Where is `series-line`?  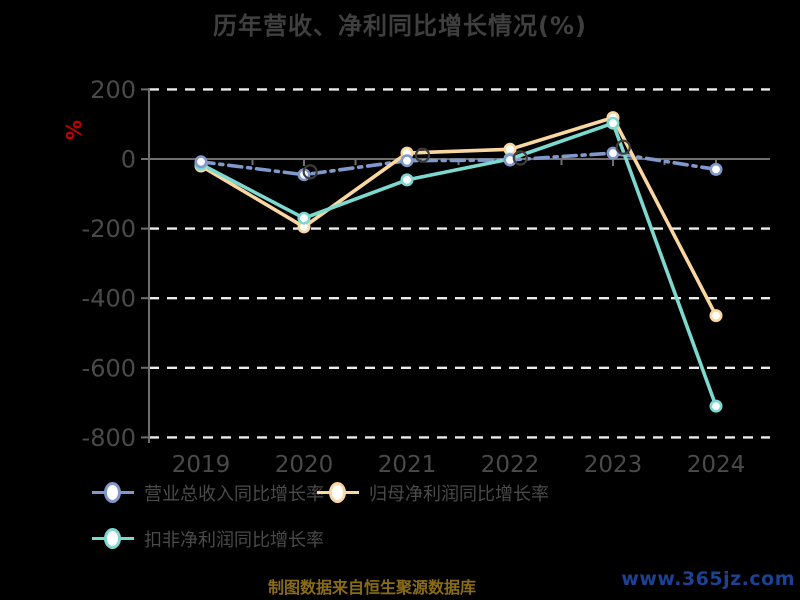
series-line is located at coordinates (458, 164).